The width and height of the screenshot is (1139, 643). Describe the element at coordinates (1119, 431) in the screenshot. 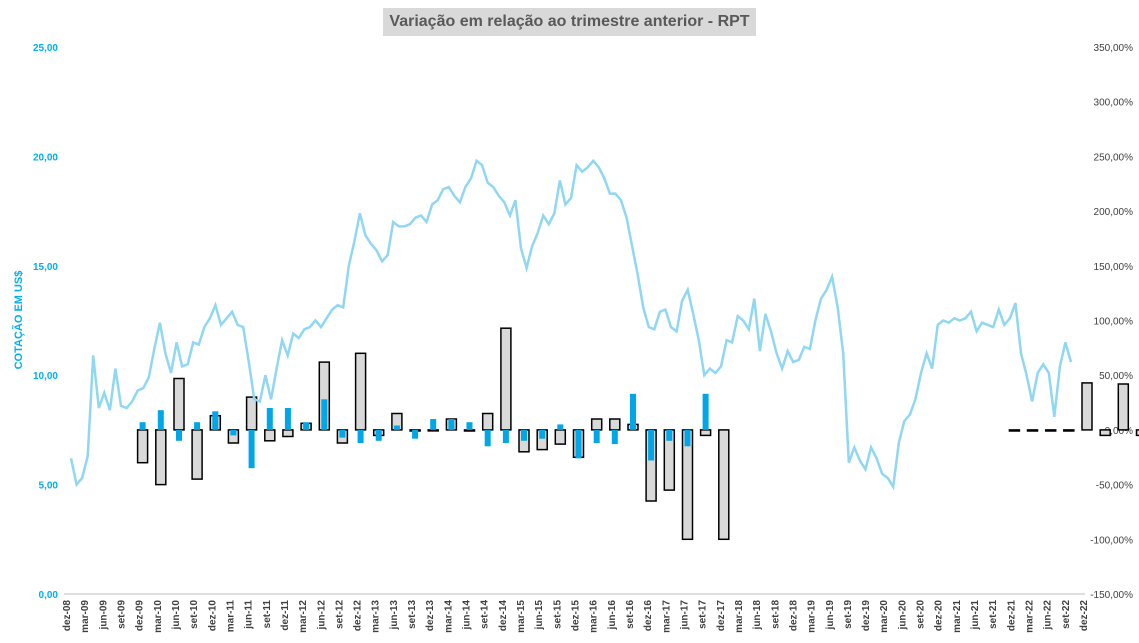

I see `y-right-tick-label: 0,00%` at that location.